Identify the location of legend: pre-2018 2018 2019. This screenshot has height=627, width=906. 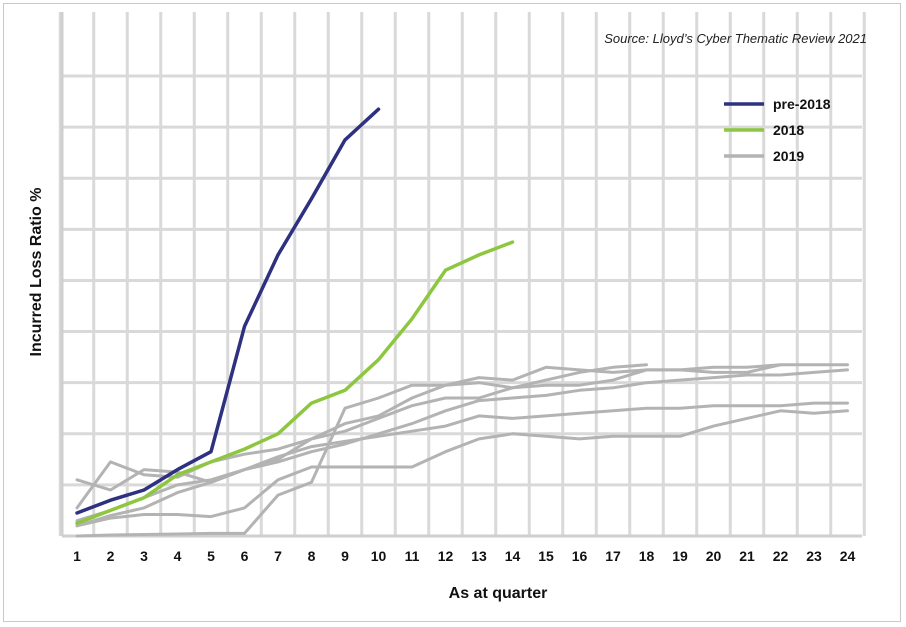
(777, 130).